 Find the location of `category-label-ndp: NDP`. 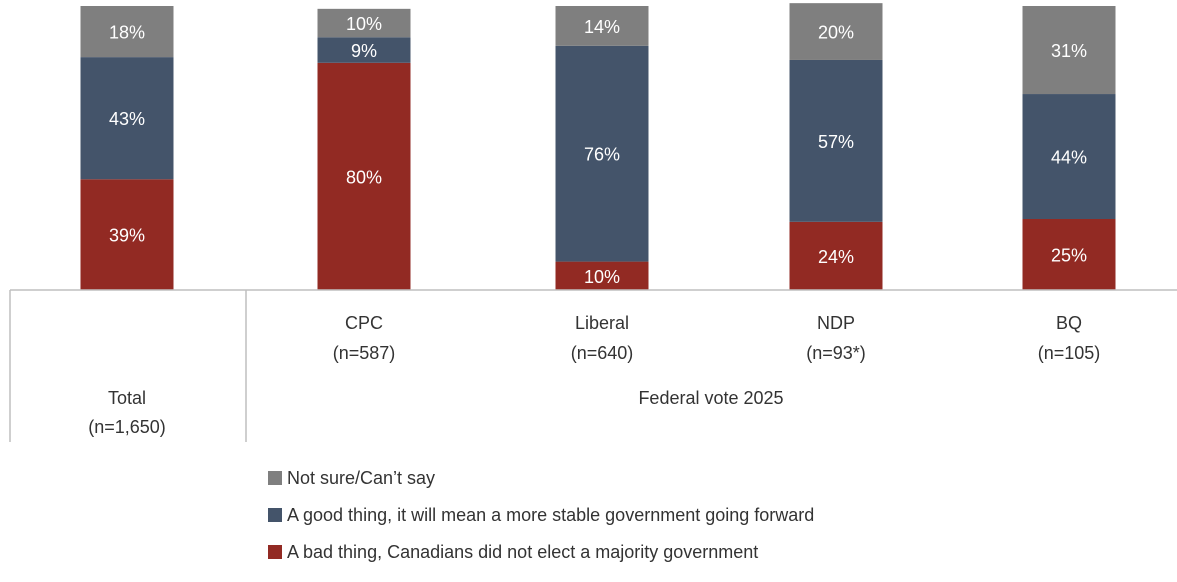

category-label-ndp: NDP is located at coordinates (836, 323).